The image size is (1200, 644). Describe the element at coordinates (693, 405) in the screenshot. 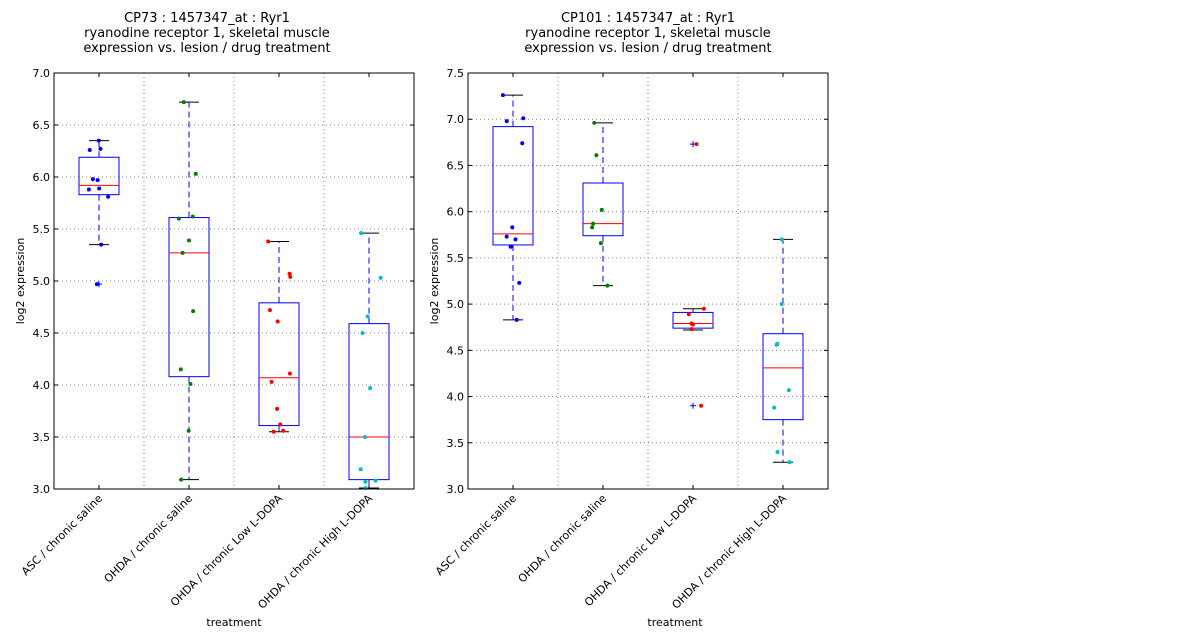

I see `outlier-marker` at that location.